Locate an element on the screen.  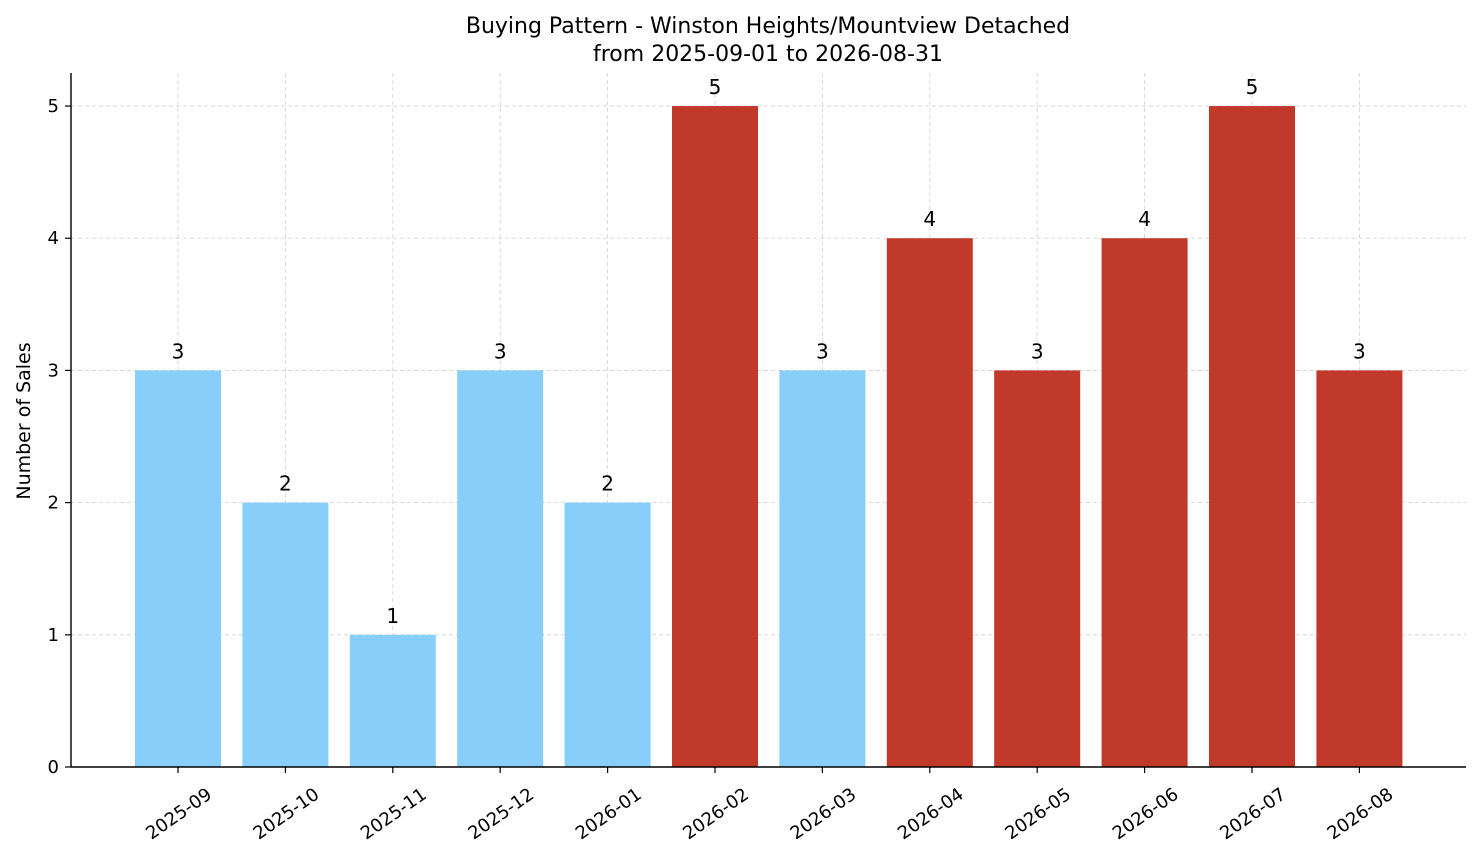
data-label-2026-07: 5 is located at coordinates (1252, 87).